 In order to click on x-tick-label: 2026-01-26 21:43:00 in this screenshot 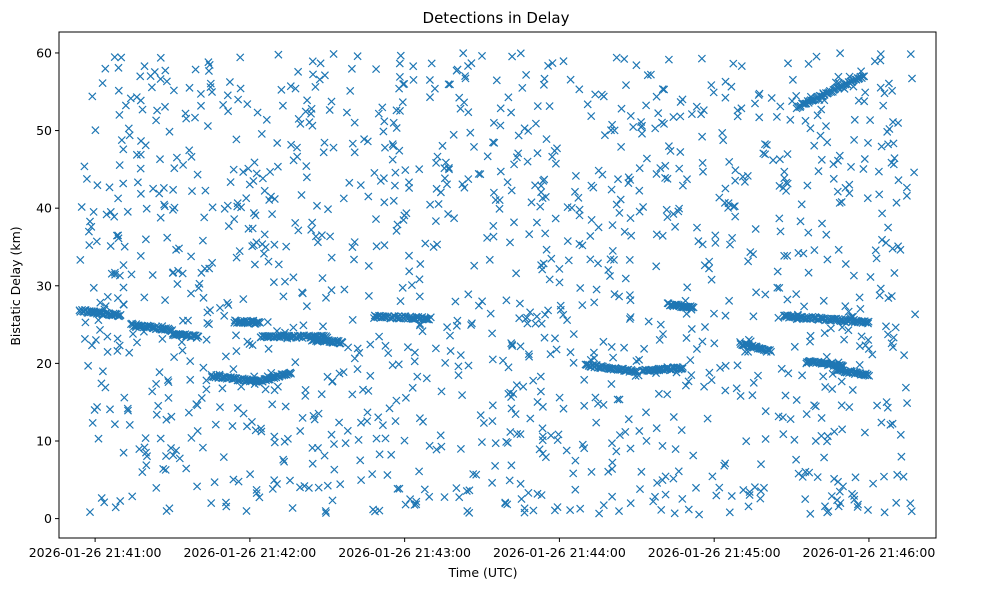, I will do `click(404, 552)`.